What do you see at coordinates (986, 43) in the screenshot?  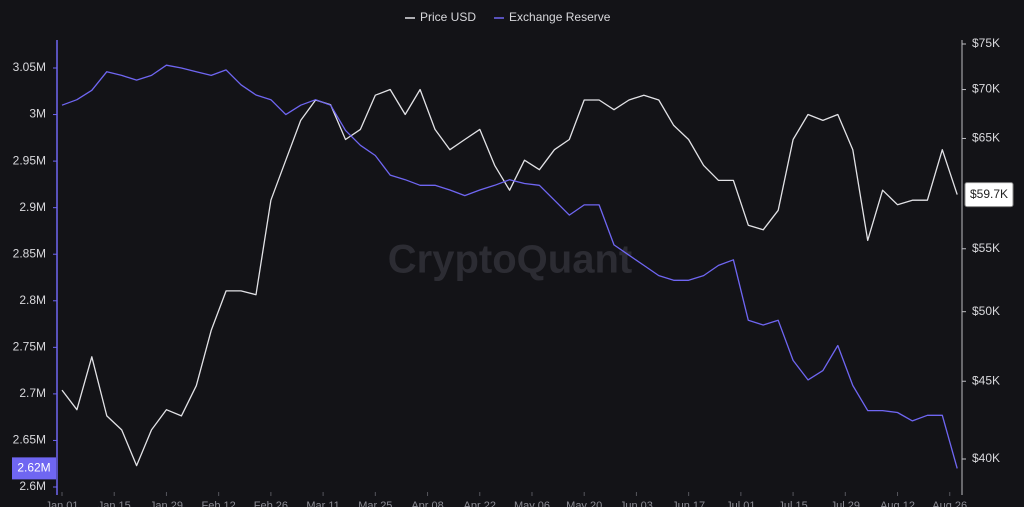 I see `y2-tick-label: $75K` at bounding box center [986, 43].